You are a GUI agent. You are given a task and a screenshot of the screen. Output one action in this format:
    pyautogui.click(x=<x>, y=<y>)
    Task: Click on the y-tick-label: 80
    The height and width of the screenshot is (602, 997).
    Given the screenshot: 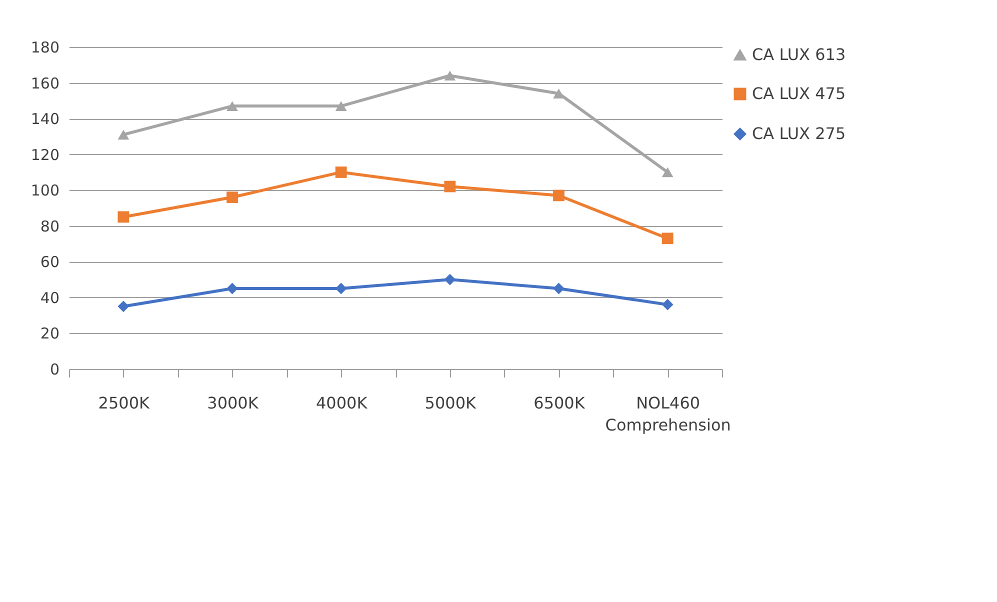 What is the action you would take?
    pyautogui.click(x=50, y=226)
    